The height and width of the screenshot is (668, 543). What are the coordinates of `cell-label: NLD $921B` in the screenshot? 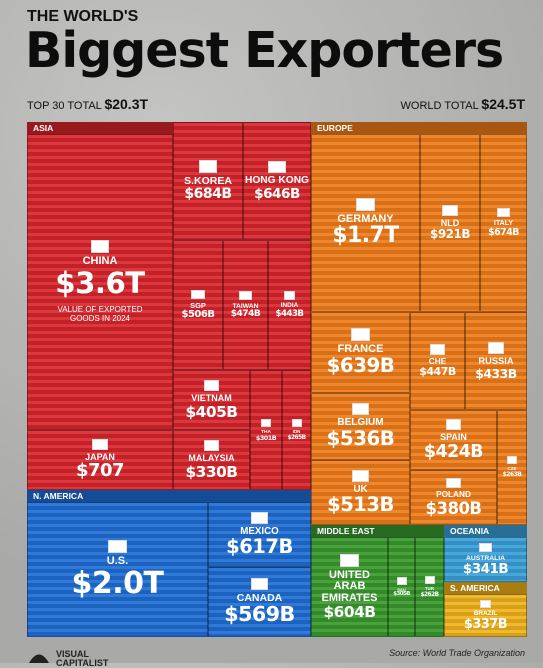 It's located at (450, 223).